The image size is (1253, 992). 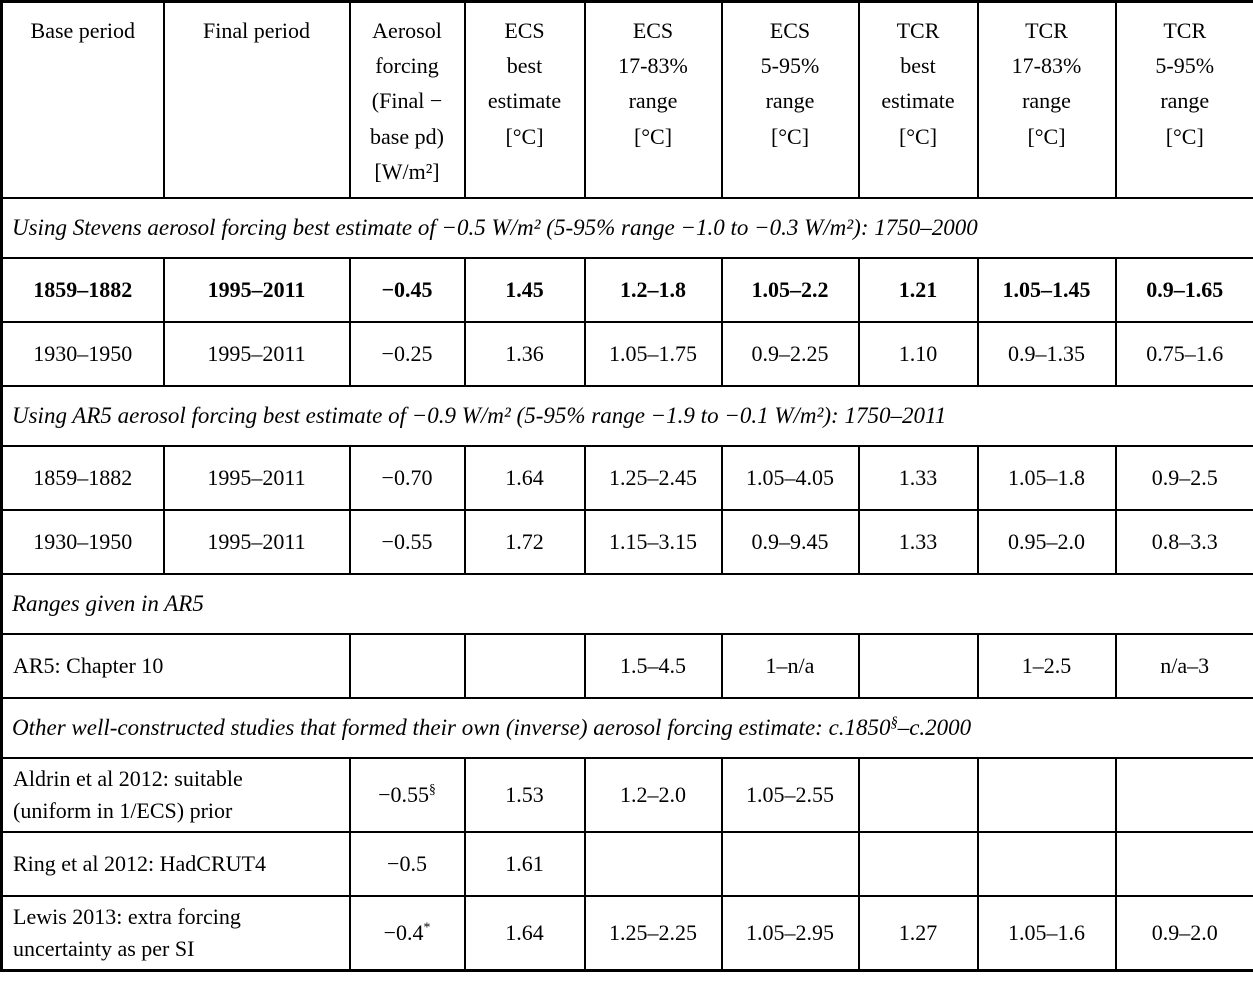 What do you see at coordinates (407, 542) in the screenshot?
I see `table-cell: −0.55` at bounding box center [407, 542].